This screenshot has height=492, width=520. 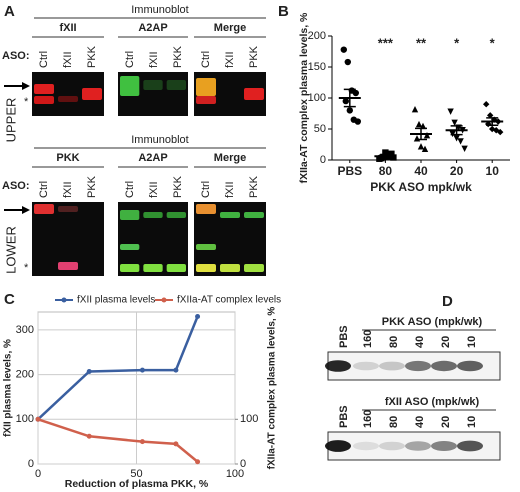 I want to click on lane-label: 20, so click(x=446, y=422).